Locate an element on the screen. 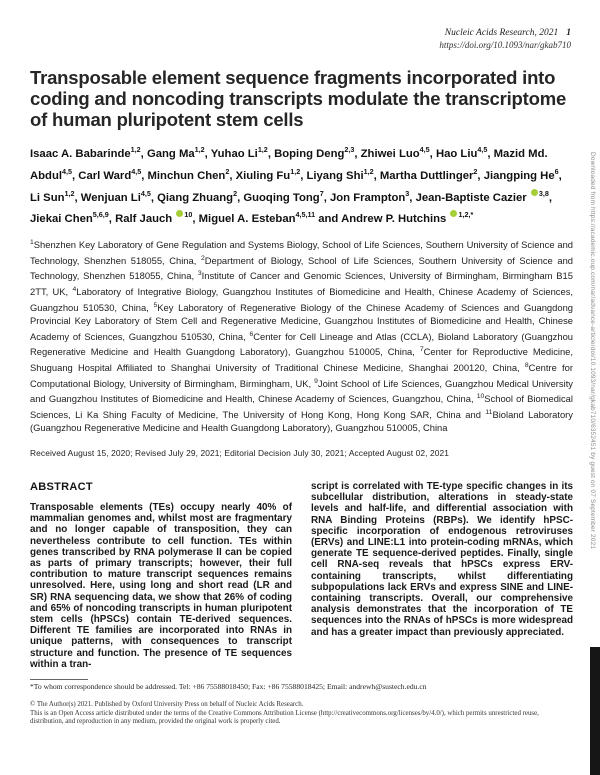  page-number: 1 is located at coordinates (568, 33).